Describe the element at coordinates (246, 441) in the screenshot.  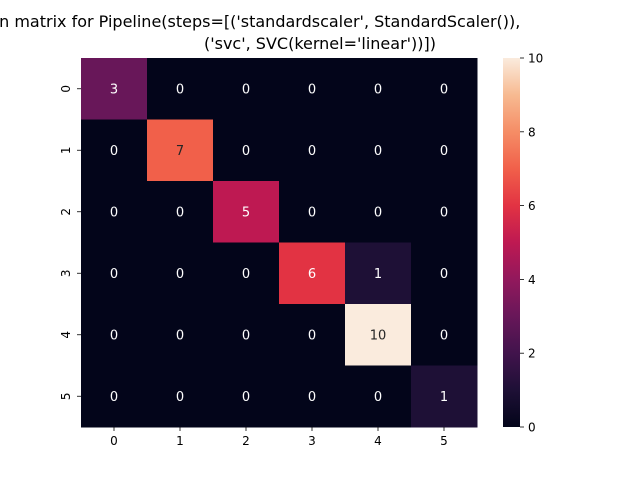
I see `x-tick-label: 2` at that location.